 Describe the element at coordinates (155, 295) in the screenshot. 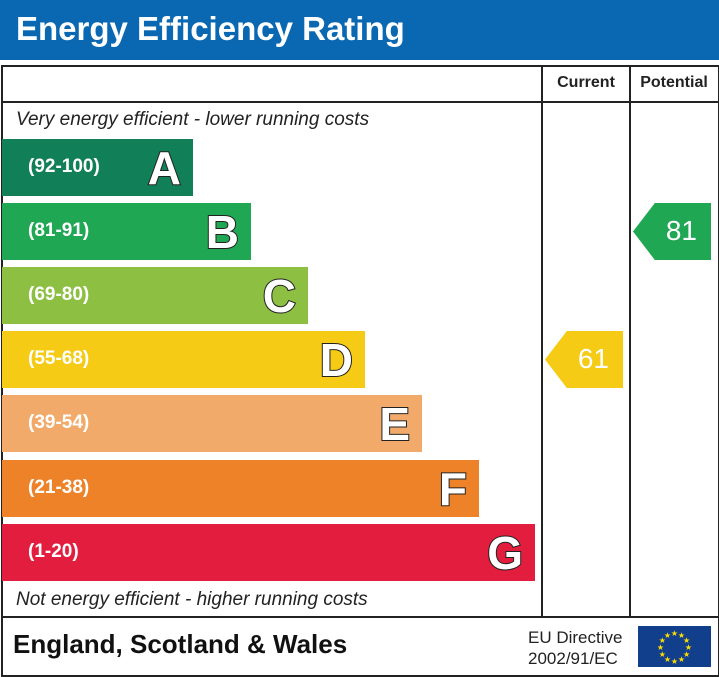

I see `band-c: (69-80) C` at that location.